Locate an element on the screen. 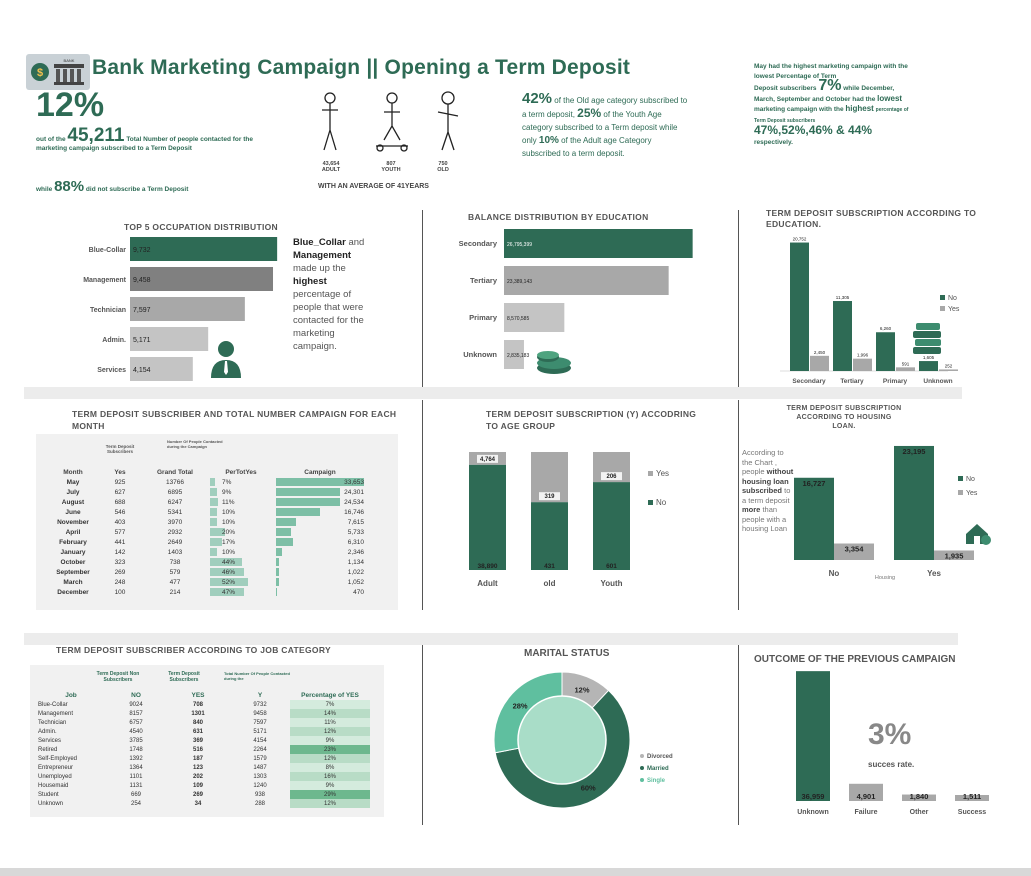 The width and height of the screenshot is (1031, 876). marital-center-ring is located at coordinates (562, 740).